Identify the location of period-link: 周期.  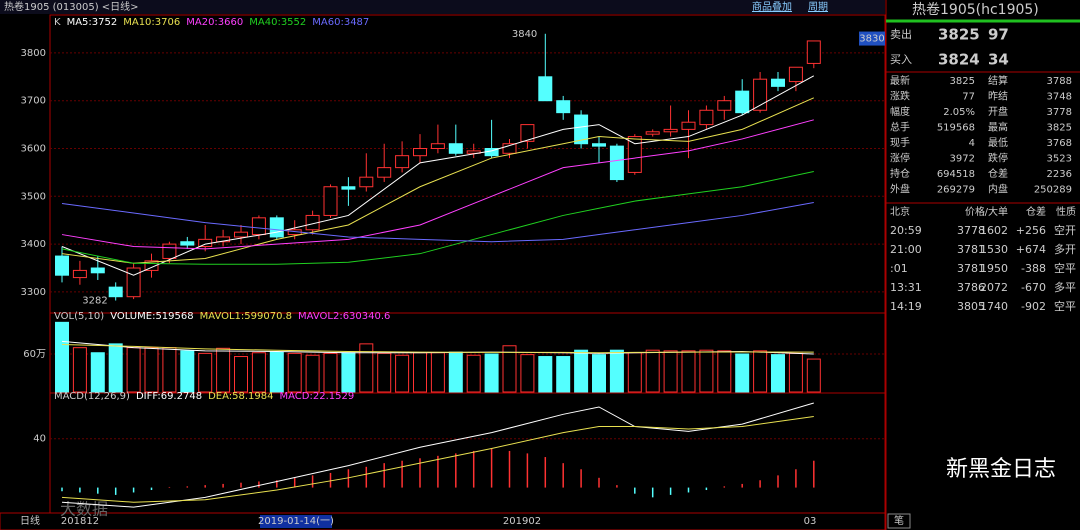
(818, 7).